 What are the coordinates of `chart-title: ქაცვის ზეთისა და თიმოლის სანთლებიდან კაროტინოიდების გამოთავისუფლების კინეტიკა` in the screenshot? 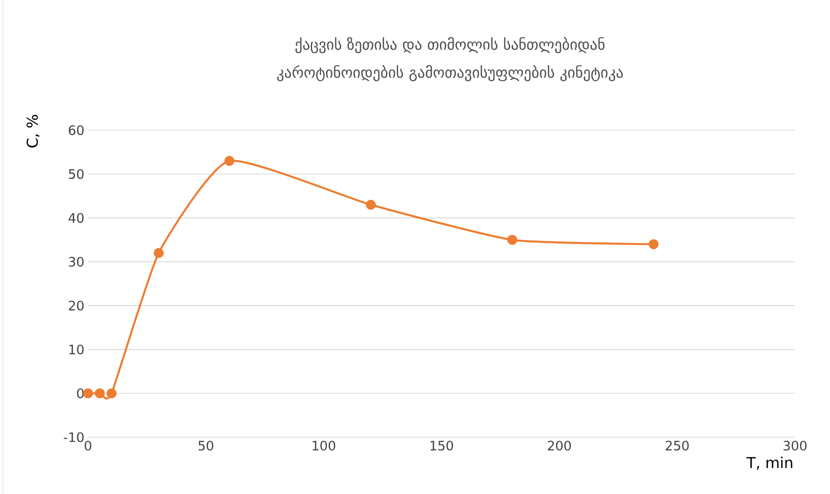 It's located at (450, 59).